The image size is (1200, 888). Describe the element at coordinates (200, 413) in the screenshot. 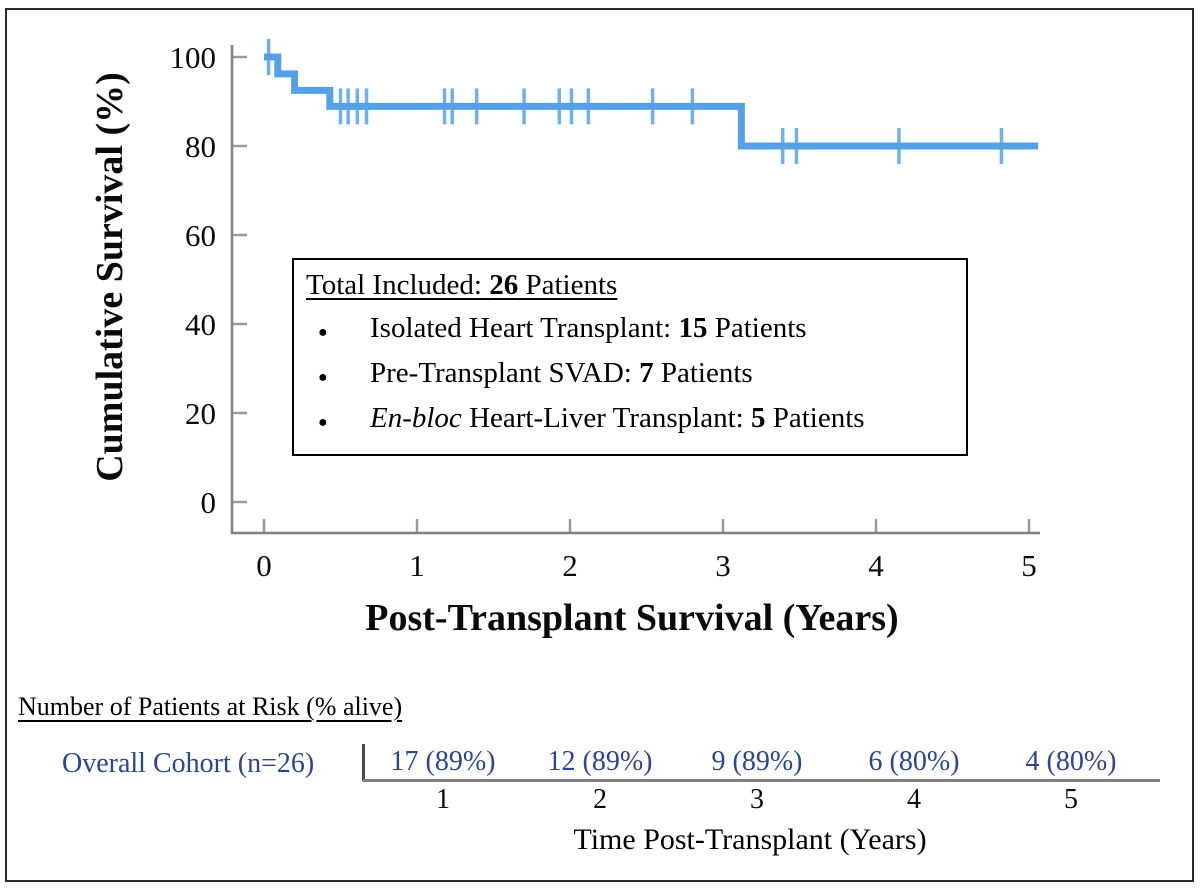

I see `y-tick-label: 20` at that location.